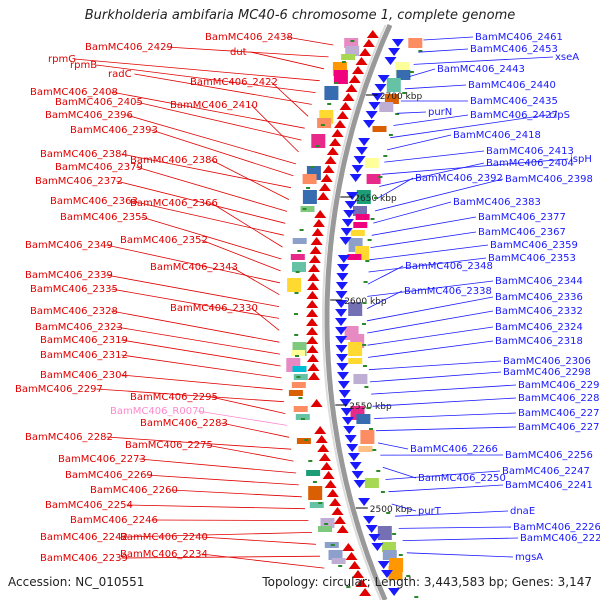 Image resolution: width=600 pixels, height=600 pixels. What do you see at coordinates (522, 217) in the screenshot?
I see `right-gene-label: BamMC406_2377` at bounding box center [522, 217].